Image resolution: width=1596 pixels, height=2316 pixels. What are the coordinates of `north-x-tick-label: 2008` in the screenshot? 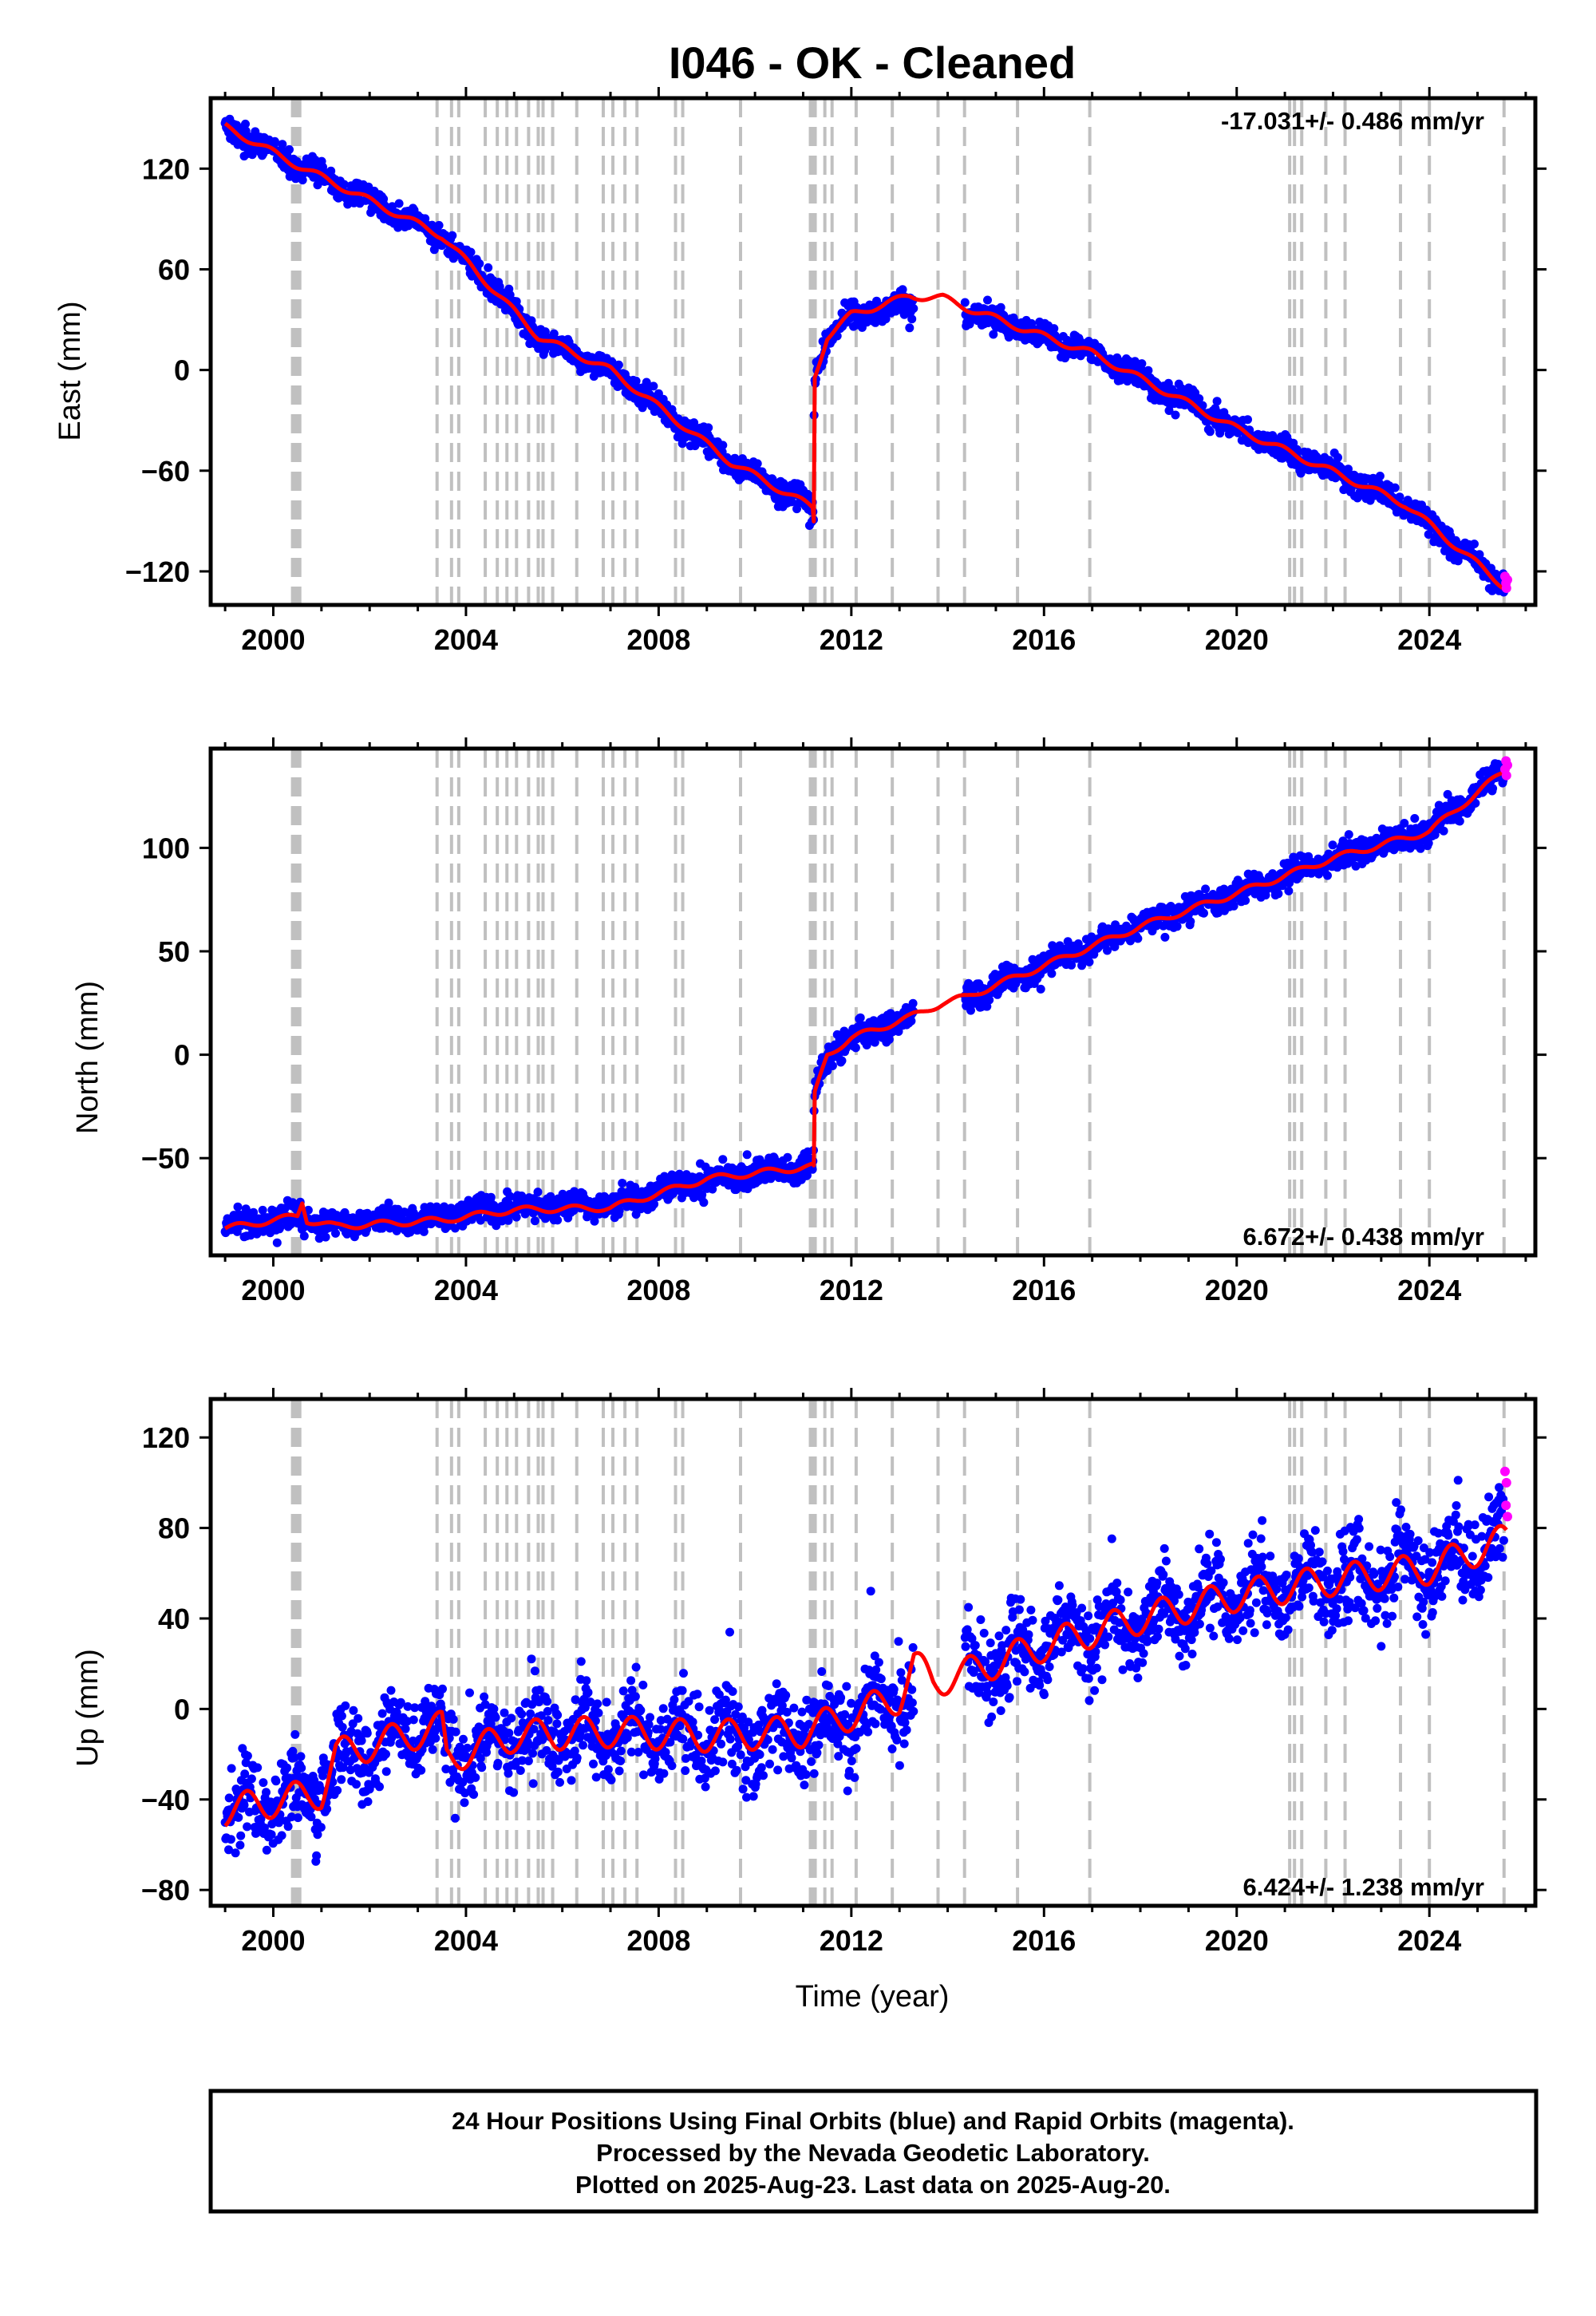 It's located at (658, 1290).